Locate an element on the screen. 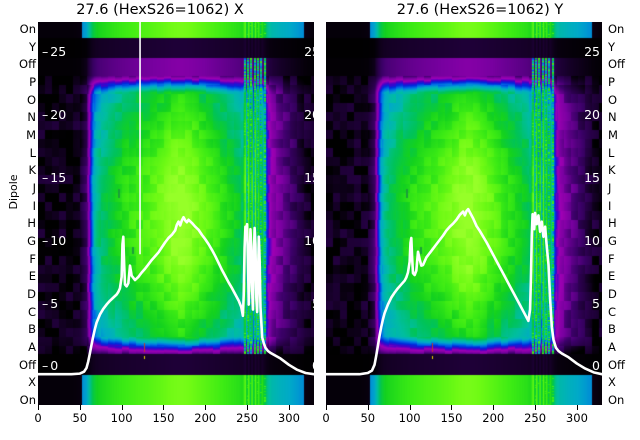 This screenshot has width=640, height=440. y-tick-label-mirror: 5 is located at coordinates (313, 303).